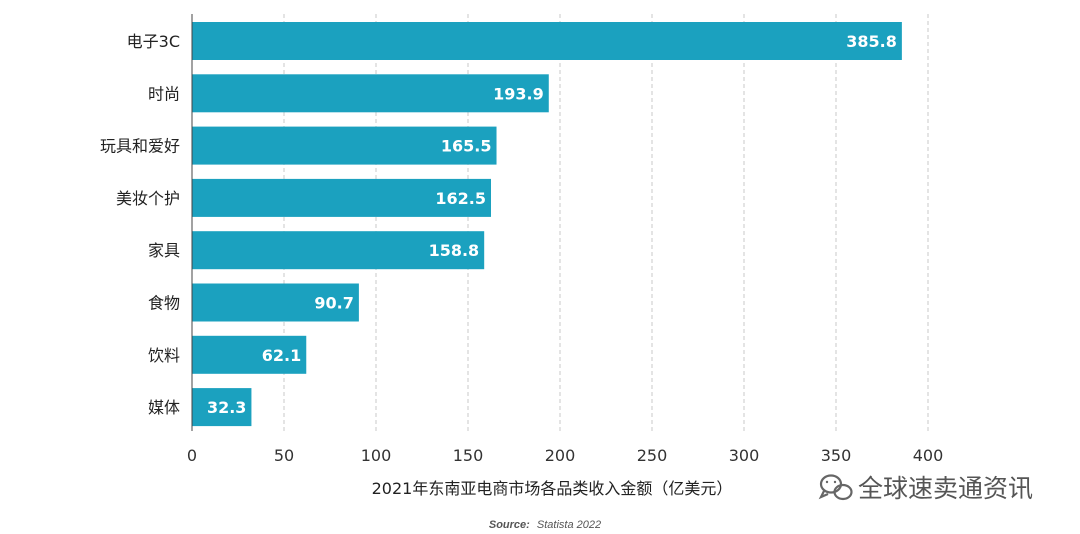 The image size is (1080, 534). What do you see at coordinates (164, 303) in the screenshot?
I see `category-label: 食物` at bounding box center [164, 303].